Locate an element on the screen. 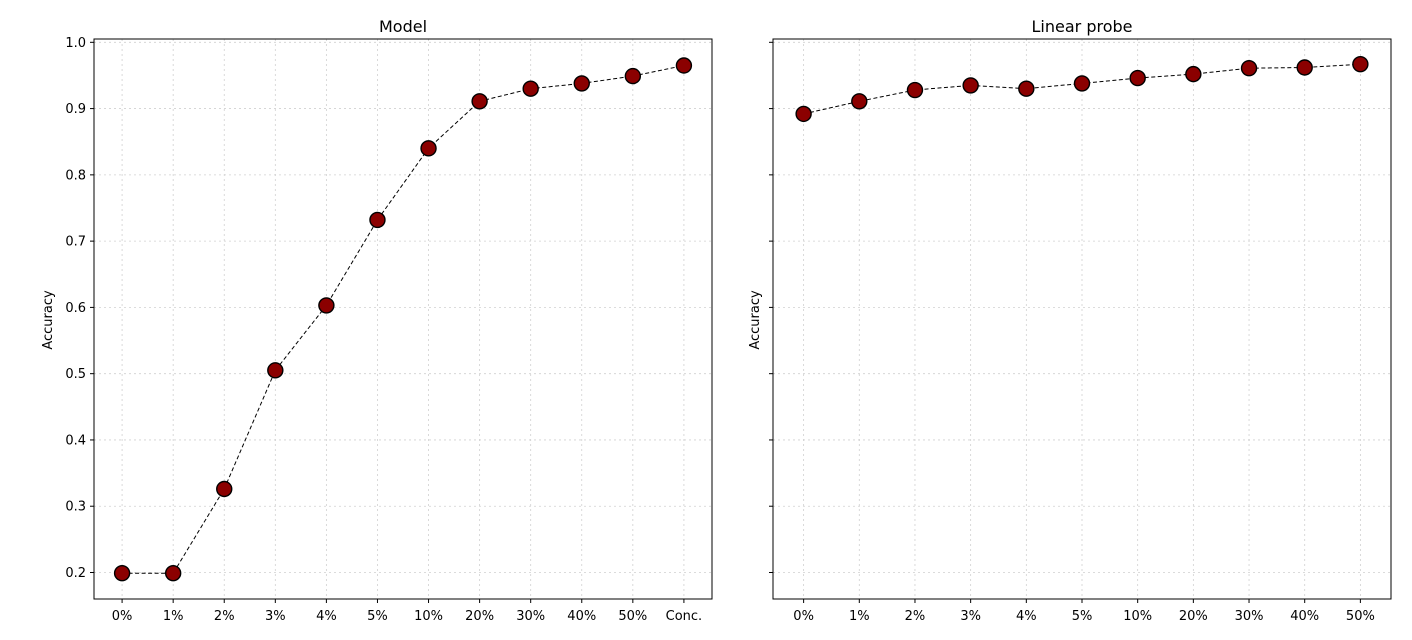 The height and width of the screenshot is (640, 1412). y-tick-label: 0.6 is located at coordinates (75, 308).